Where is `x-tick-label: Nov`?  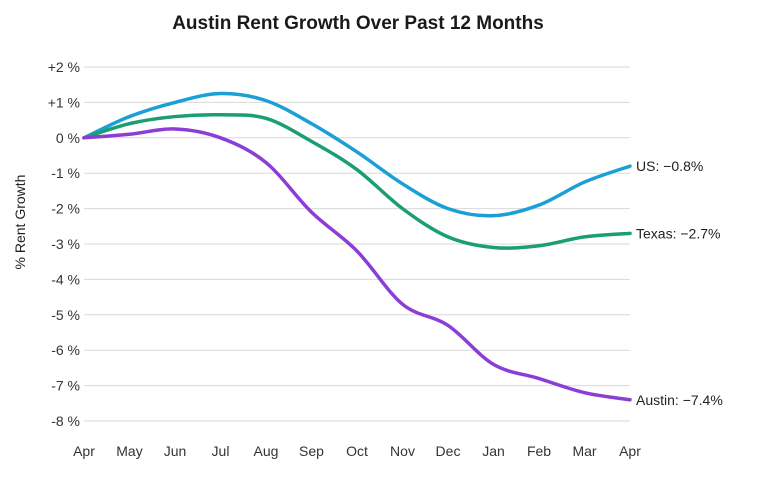
x-tick-label: Nov is located at coordinates (402, 451).